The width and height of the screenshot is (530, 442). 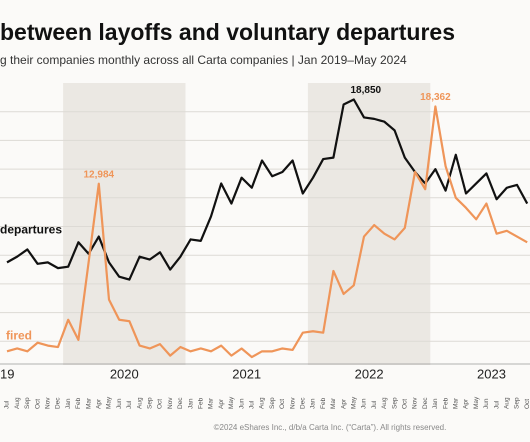 What do you see at coordinates (435, 97) in the screenshot?
I see `value-label: 18,362` at bounding box center [435, 97].